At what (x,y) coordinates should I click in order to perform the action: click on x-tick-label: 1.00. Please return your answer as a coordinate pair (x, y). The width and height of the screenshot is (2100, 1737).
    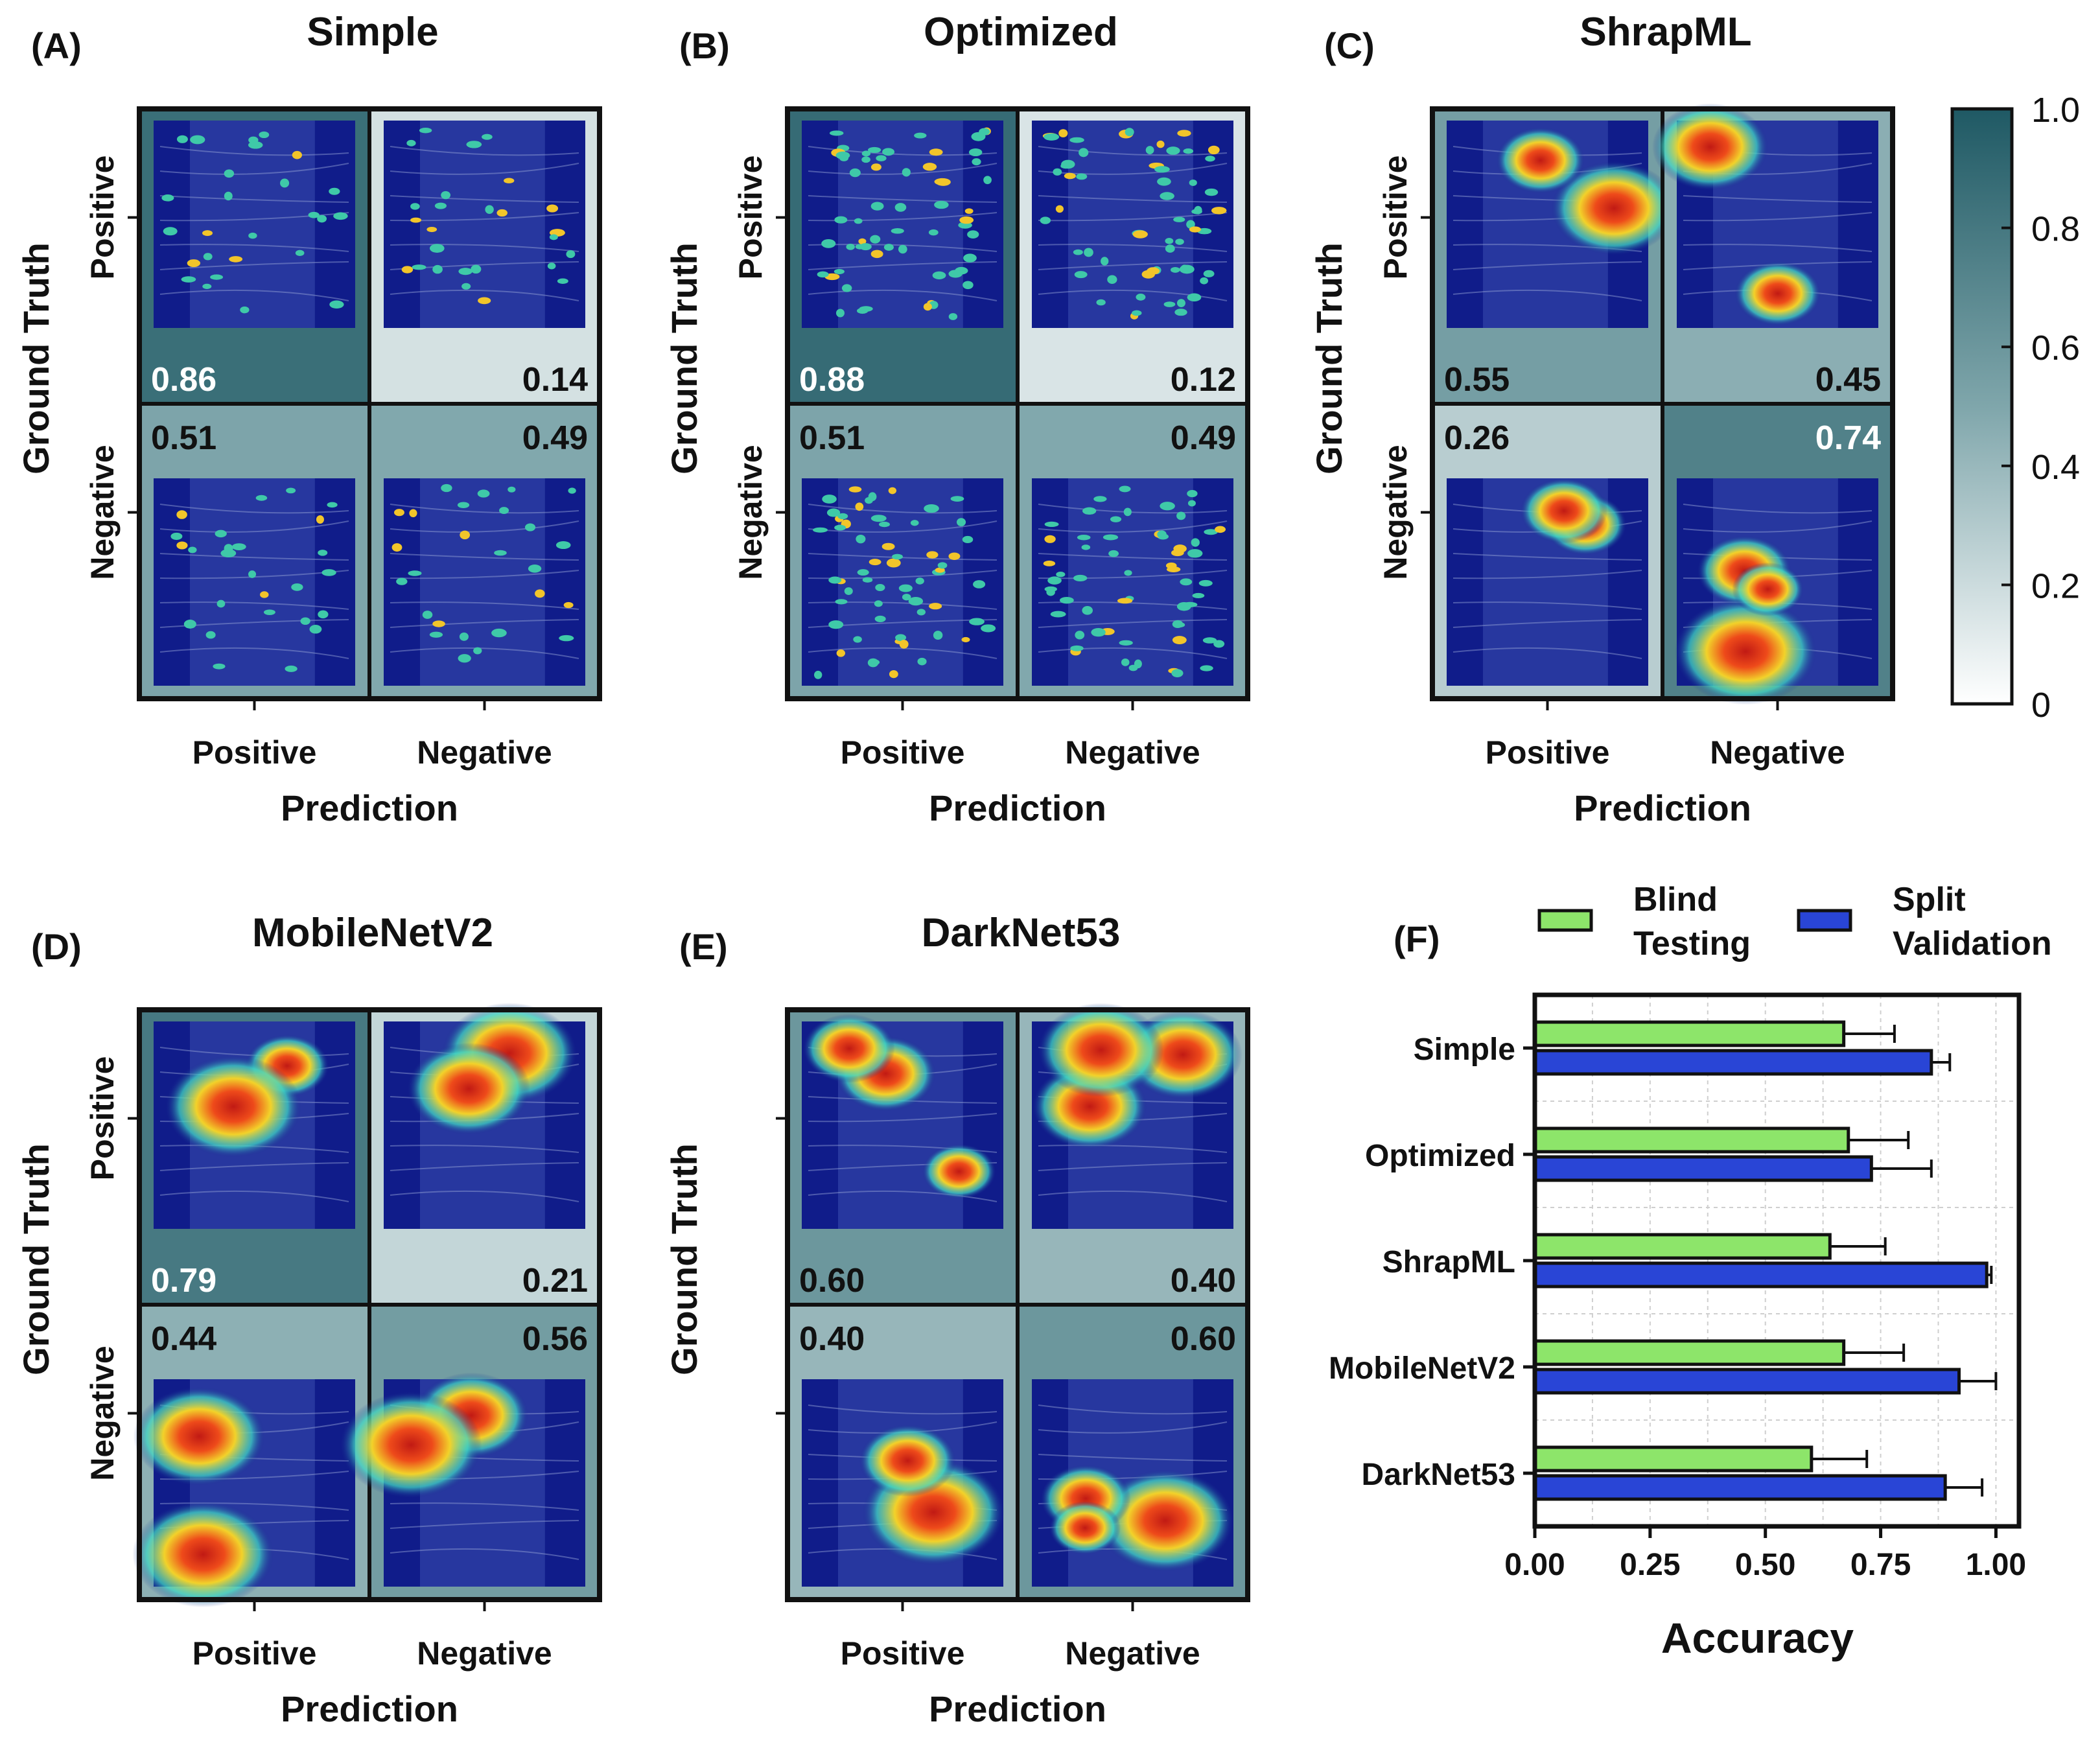
    Looking at the image, I should click on (1996, 1565).